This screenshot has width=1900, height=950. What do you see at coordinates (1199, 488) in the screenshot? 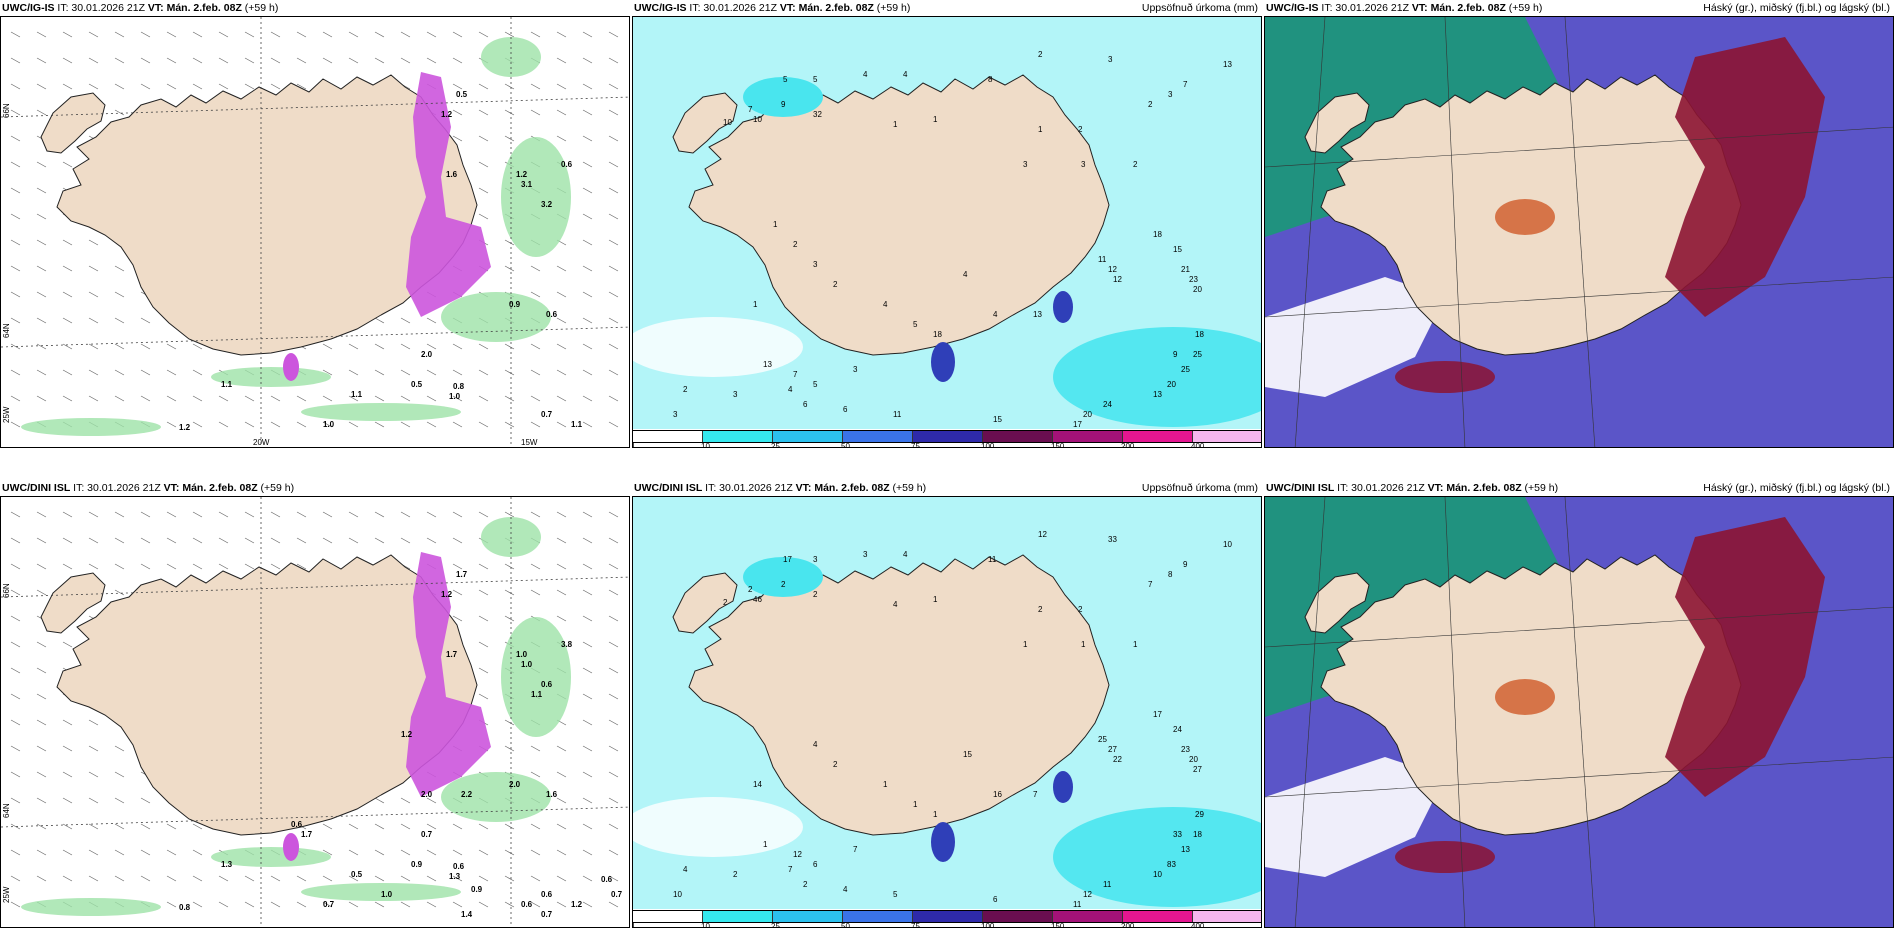
I see `panel-field-title: Uppsöfnuð úrkoma (mm)` at bounding box center [1199, 488].